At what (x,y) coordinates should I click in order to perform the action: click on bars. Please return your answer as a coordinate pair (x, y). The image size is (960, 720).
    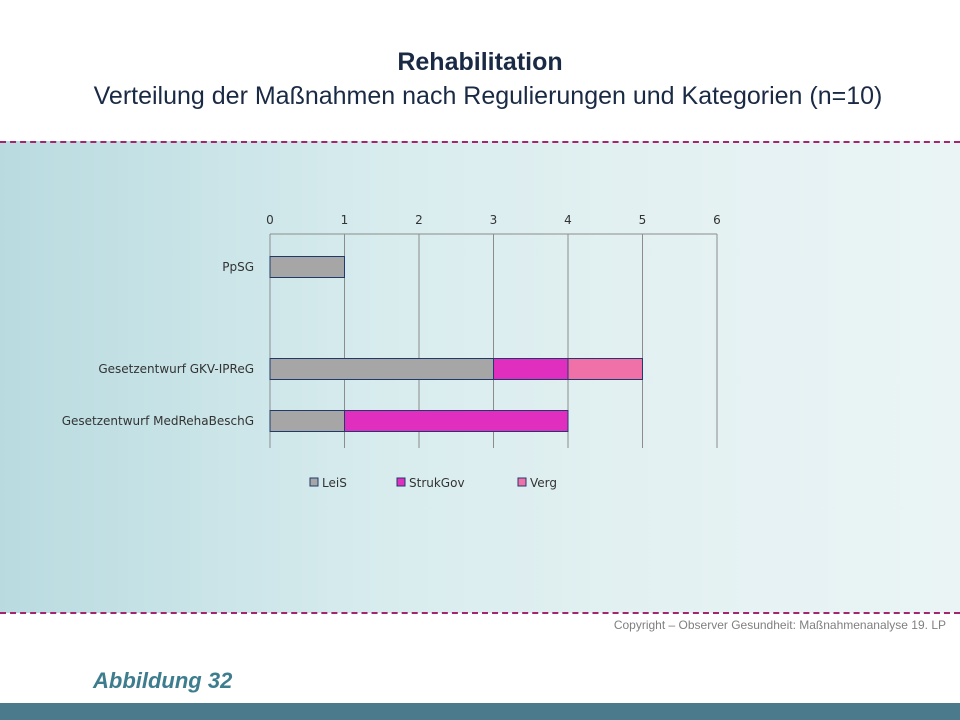
    Looking at the image, I should click on (456, 344).